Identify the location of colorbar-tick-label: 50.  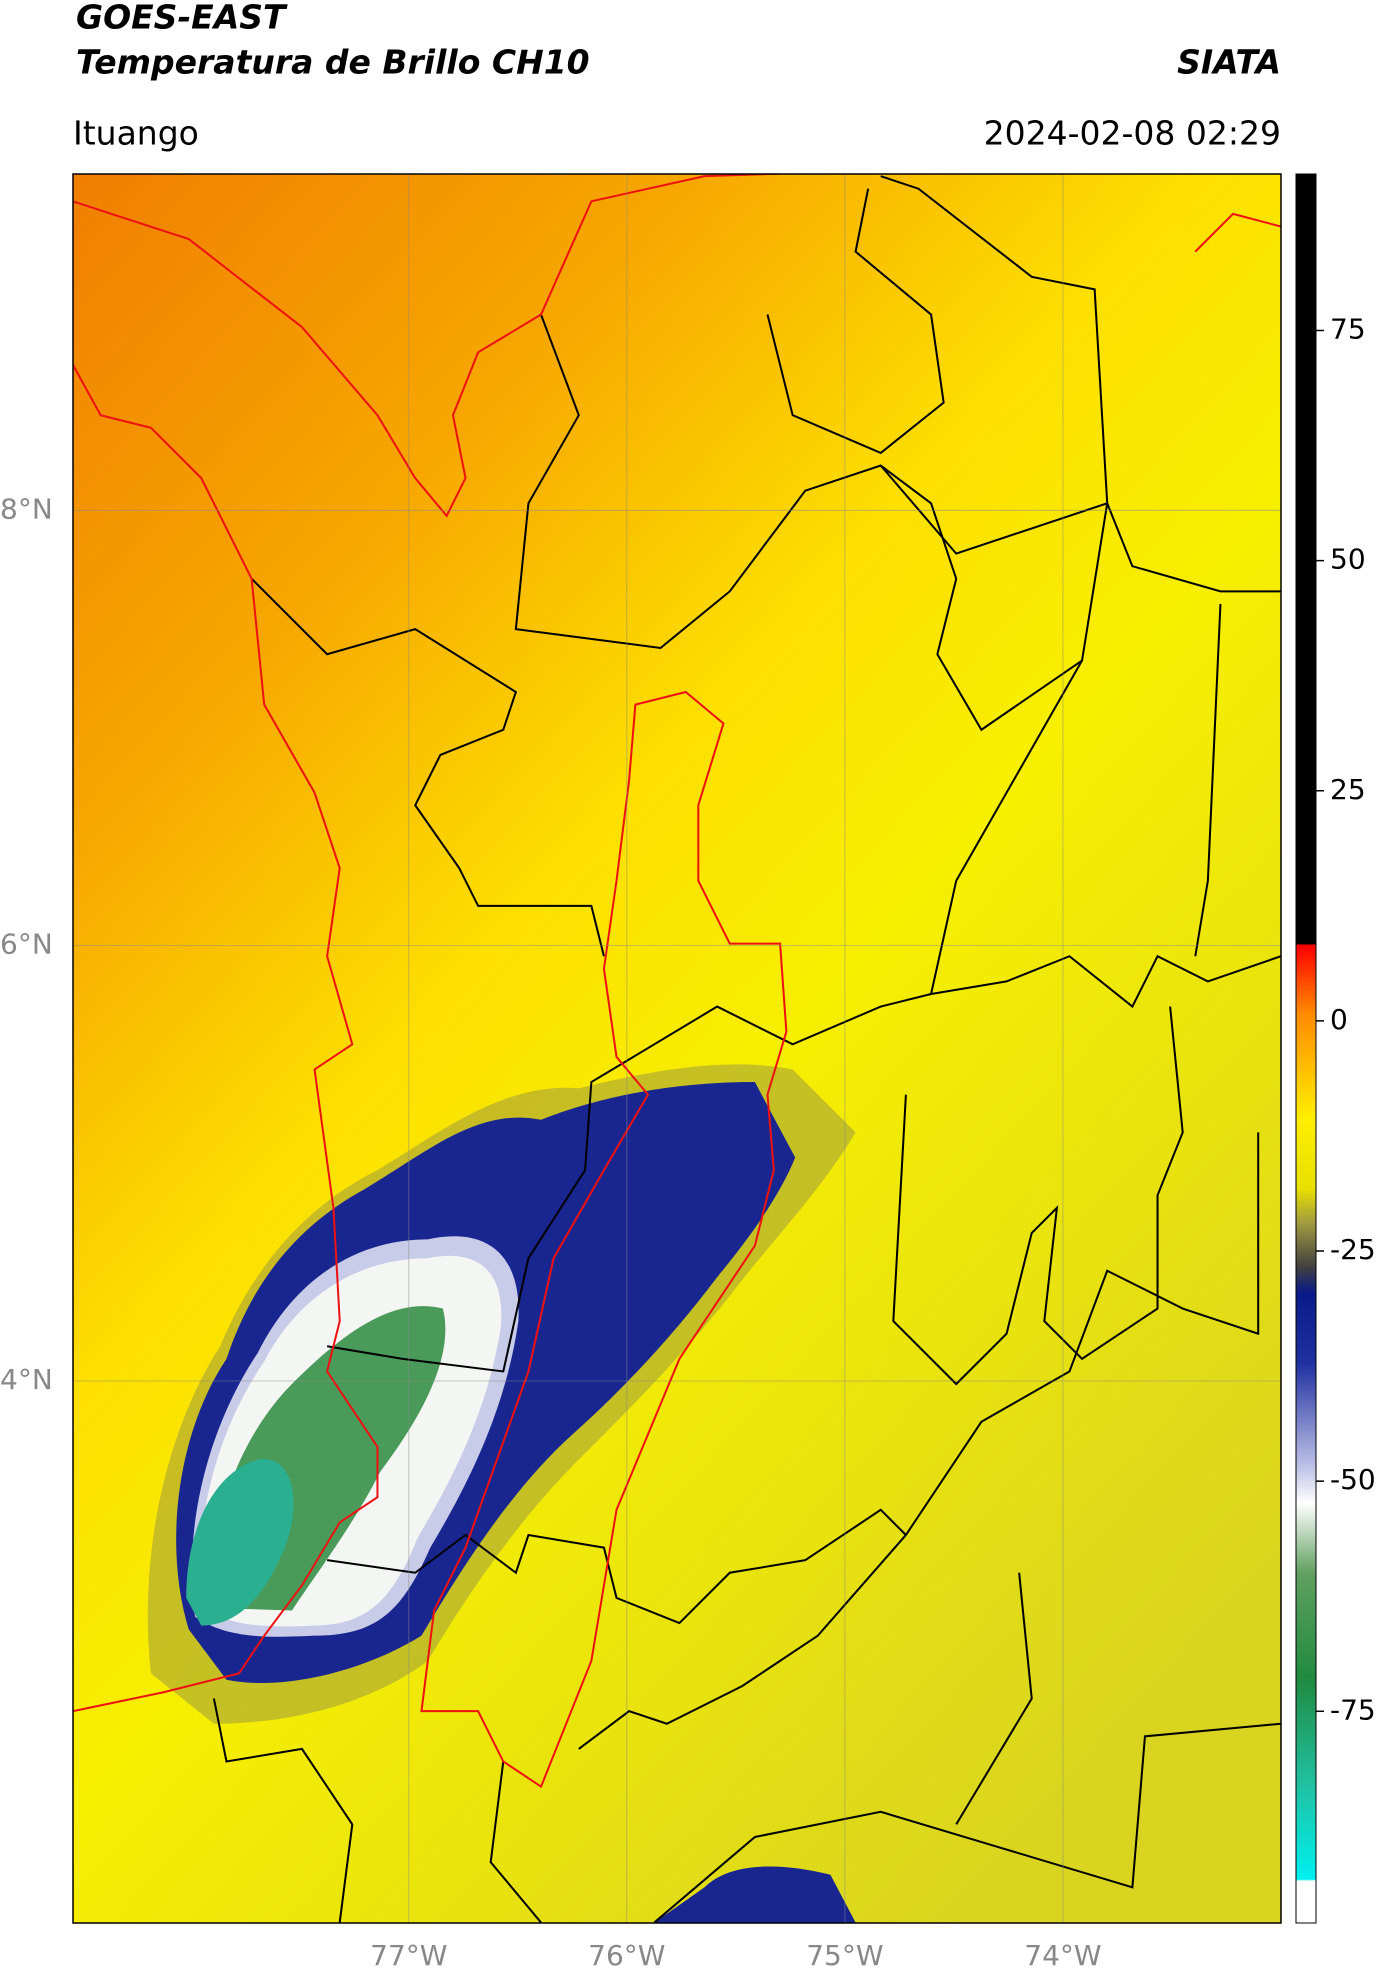
(1348, 559).